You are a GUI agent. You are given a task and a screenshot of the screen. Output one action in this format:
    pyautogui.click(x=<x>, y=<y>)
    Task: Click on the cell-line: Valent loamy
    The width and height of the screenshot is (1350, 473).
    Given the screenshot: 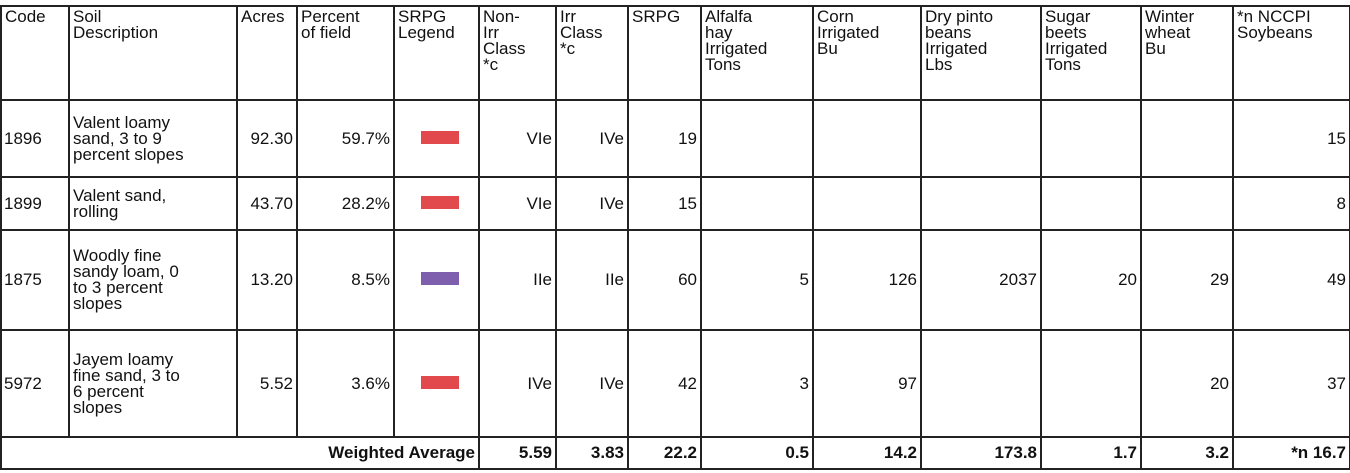 What is the action you would take?
    pyautogui.click(x=122, y=122)
    